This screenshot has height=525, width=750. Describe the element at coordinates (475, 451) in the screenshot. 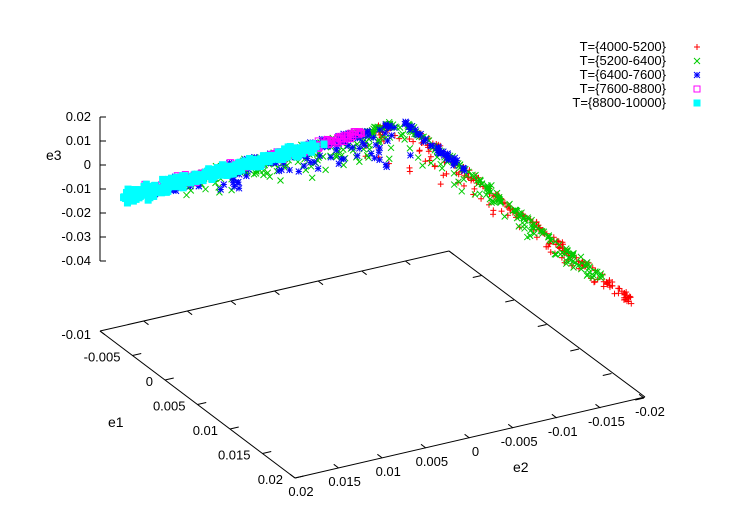

I see `y-tick-label: 0` at that location.